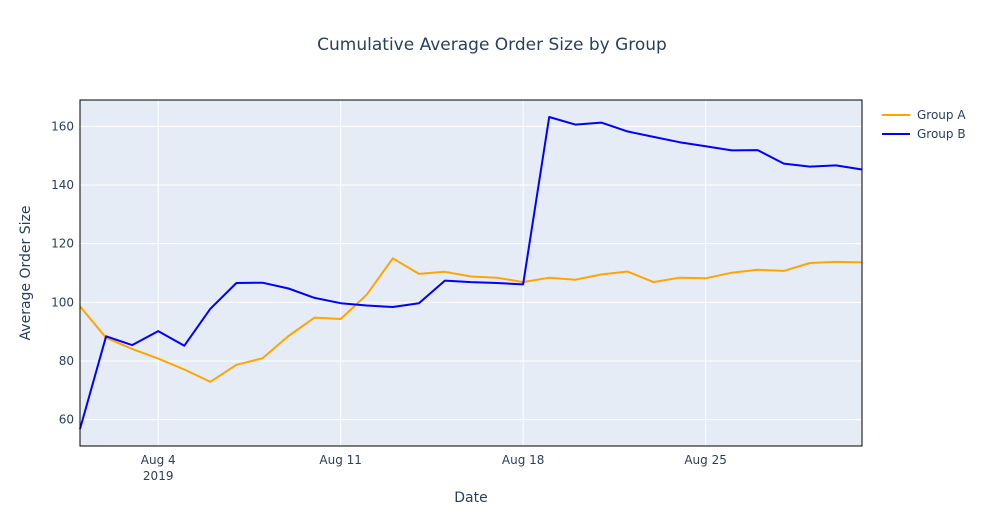  I want to click on x-tick-label: Aug 11, so click(340, 460).